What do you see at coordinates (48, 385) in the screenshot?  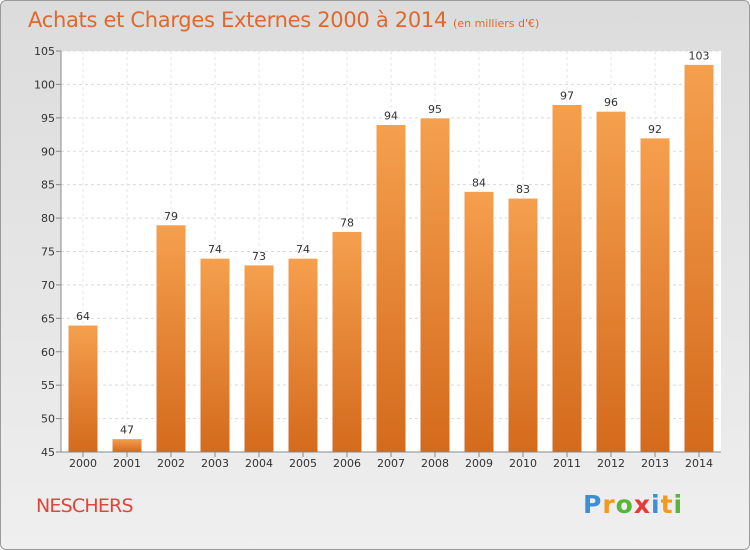 I see `y-tick-label: 55` at bounding box center [48, 385].